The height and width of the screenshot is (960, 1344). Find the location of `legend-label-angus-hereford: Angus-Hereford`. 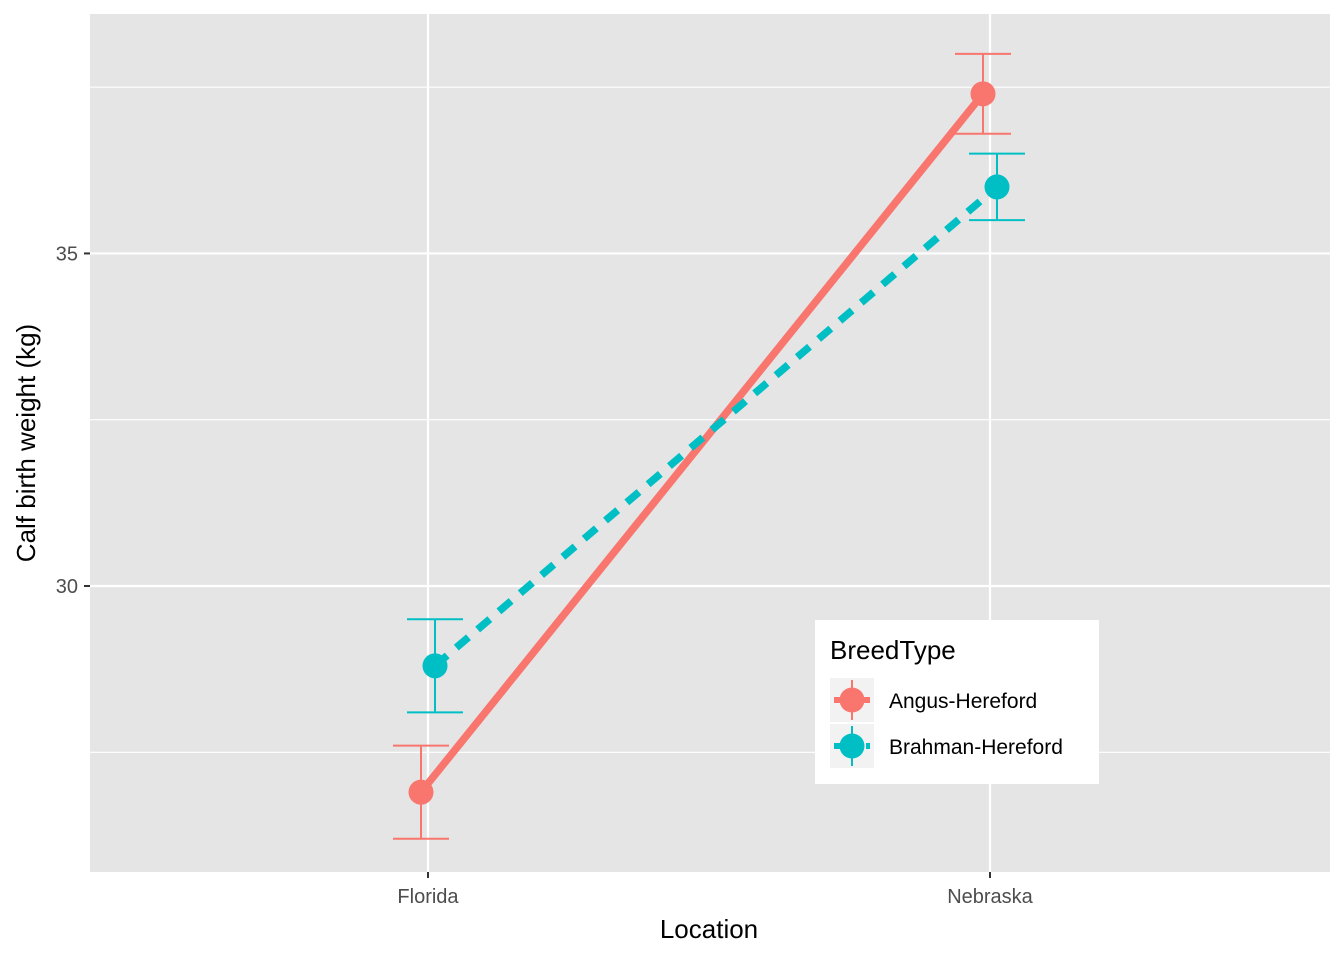

legend-label-angus-hereford: Angus-Hereford is located at coordinates (963, 701).